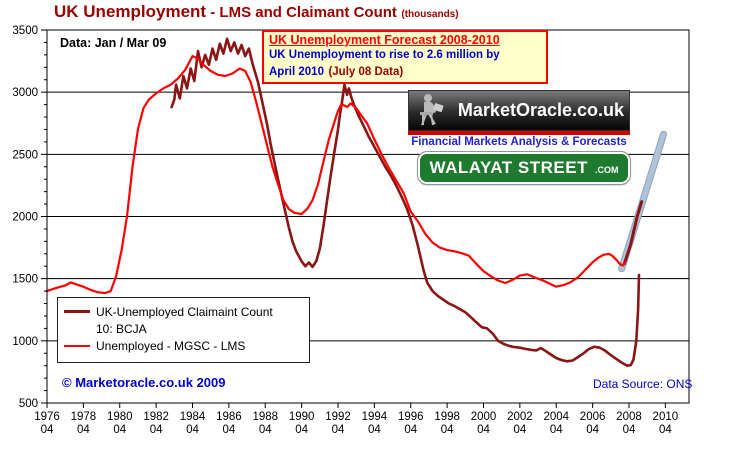 The width and height of the screenshot is (736, 449). I want to click on legend-item-claimant-line2: 10: BCJA, so click(183, 328).